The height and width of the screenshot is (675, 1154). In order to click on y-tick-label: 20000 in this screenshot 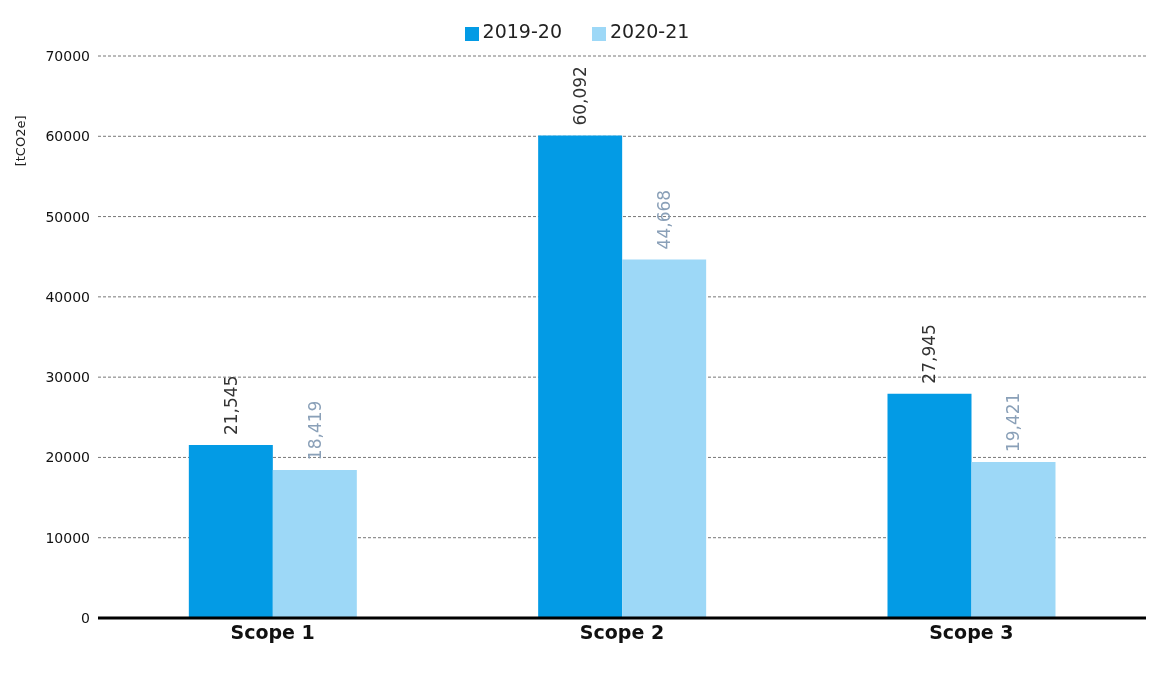, I will do `click(67, 457)`.